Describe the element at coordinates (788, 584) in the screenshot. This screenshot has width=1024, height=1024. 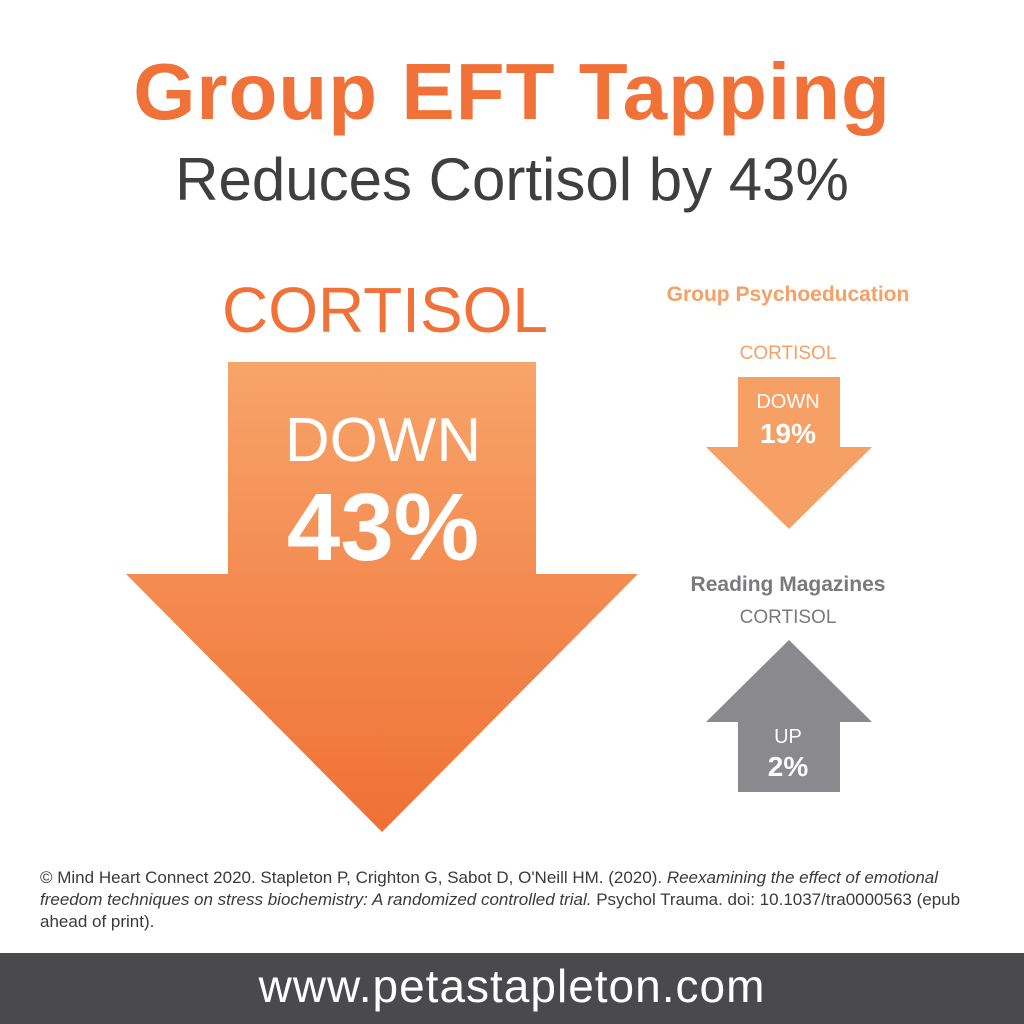
I see `magazines-title: Reading Magazines` at that location.